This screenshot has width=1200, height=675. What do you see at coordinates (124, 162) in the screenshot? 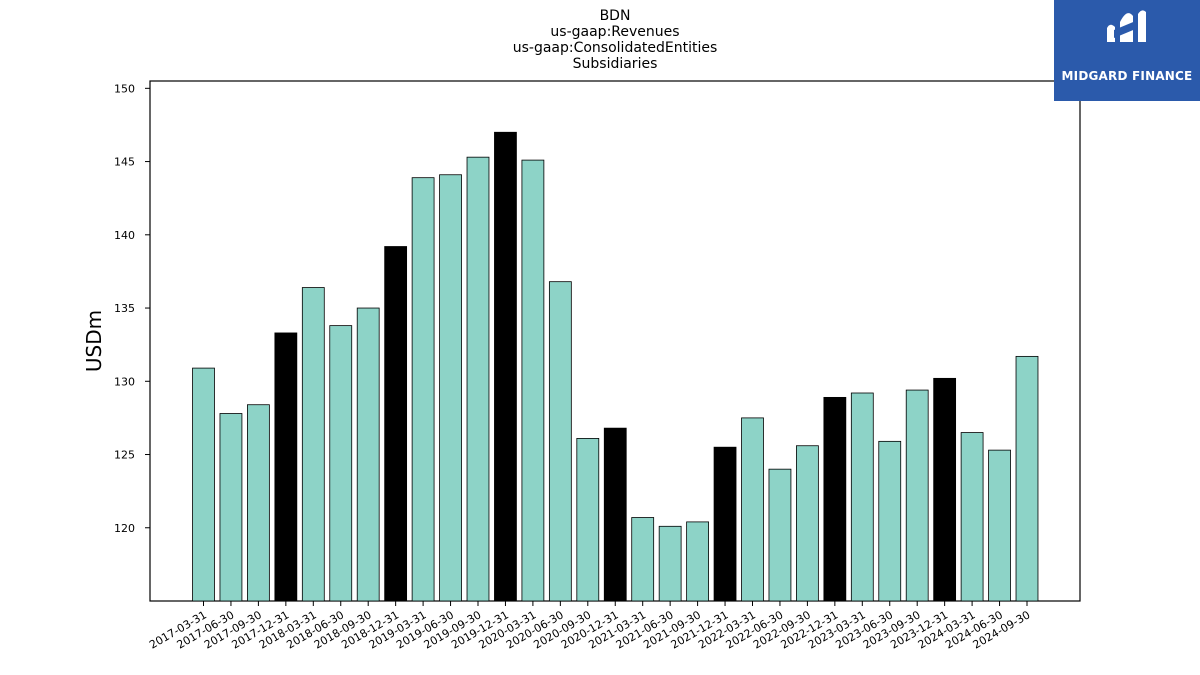
I see `y-tick-label-145: 145` at bounding box center [124, 162].